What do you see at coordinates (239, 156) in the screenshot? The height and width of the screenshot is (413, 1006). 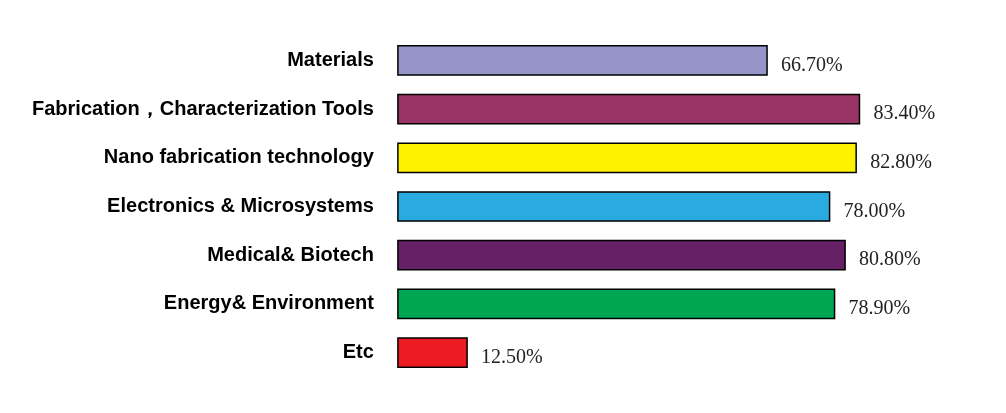 I see `y-tick-label: Nano fabrication technology` at bounding box center [239, 156].